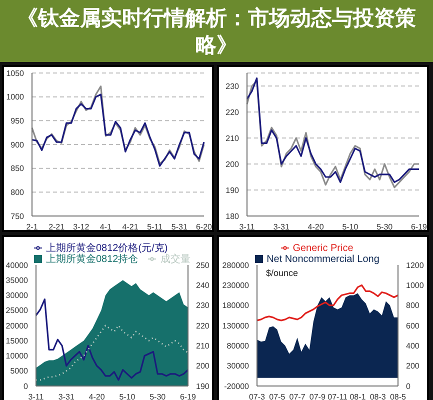 This screenshot has width=433, height=400. What do you see at coordinates (15, 73) in the screenshot?
I see `y-tick-label: 1050` at bounding box center [15, 73].